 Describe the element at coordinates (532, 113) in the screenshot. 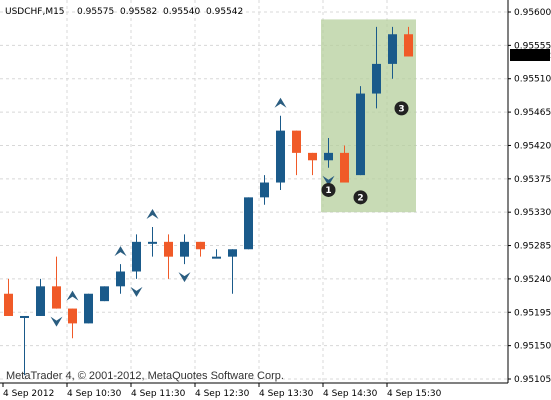

I see `y-tick-label: 0.95465` at that location.